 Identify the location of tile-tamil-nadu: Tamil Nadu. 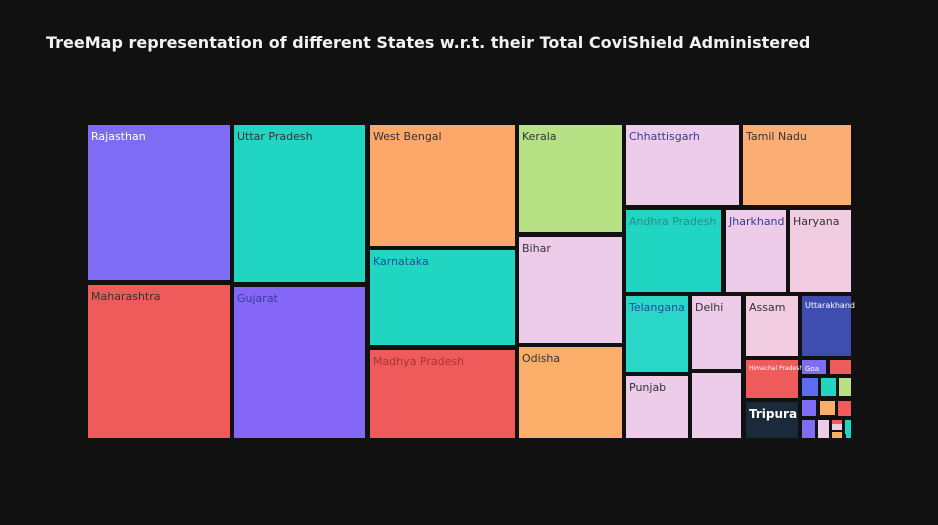
(797, 165).